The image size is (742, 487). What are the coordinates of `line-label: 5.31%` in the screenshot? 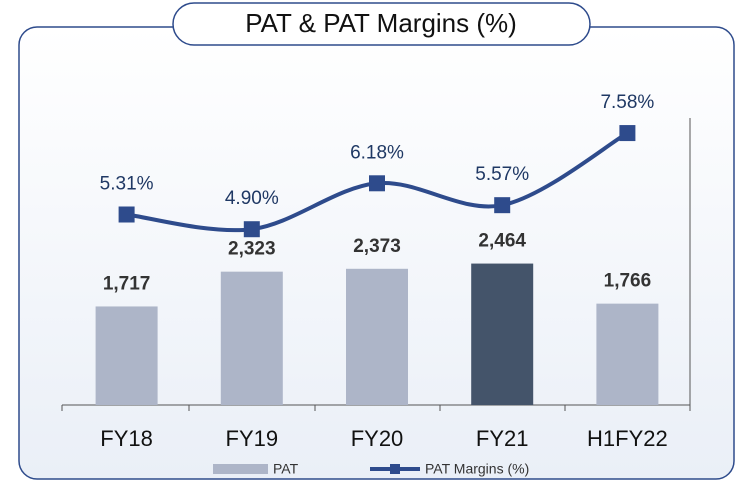 It's located at (127, 184).